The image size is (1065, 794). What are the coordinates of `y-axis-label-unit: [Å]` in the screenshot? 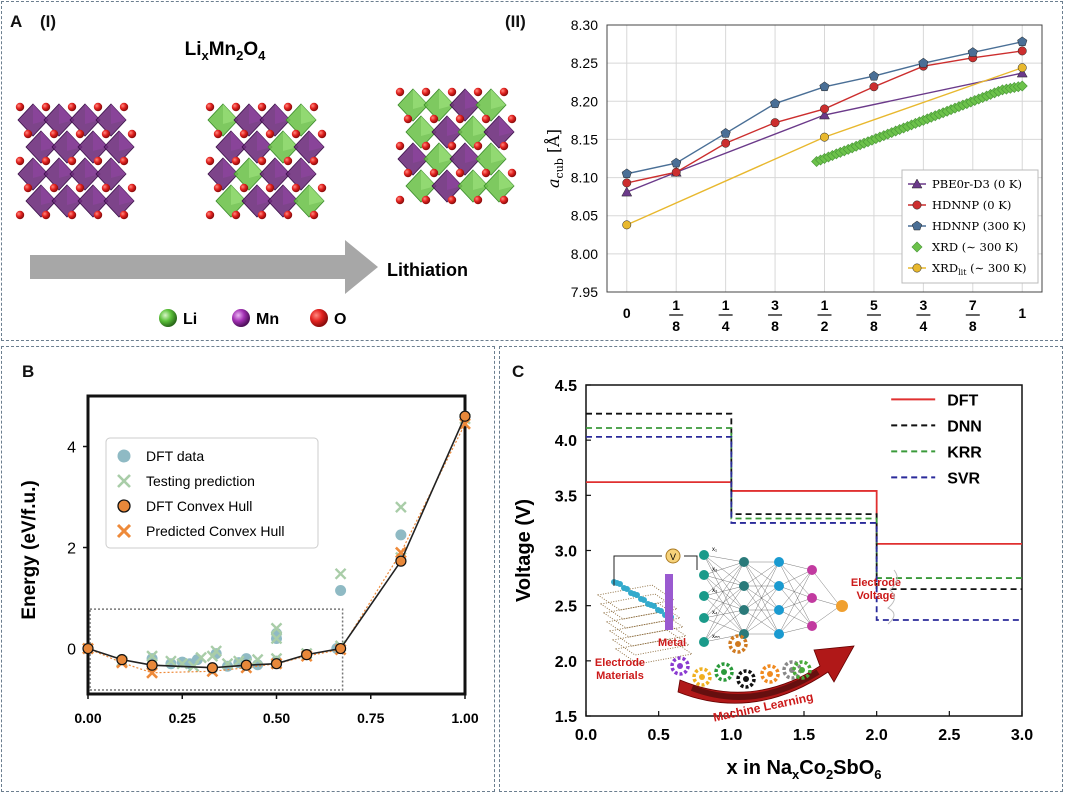 It's located at (553, 143).